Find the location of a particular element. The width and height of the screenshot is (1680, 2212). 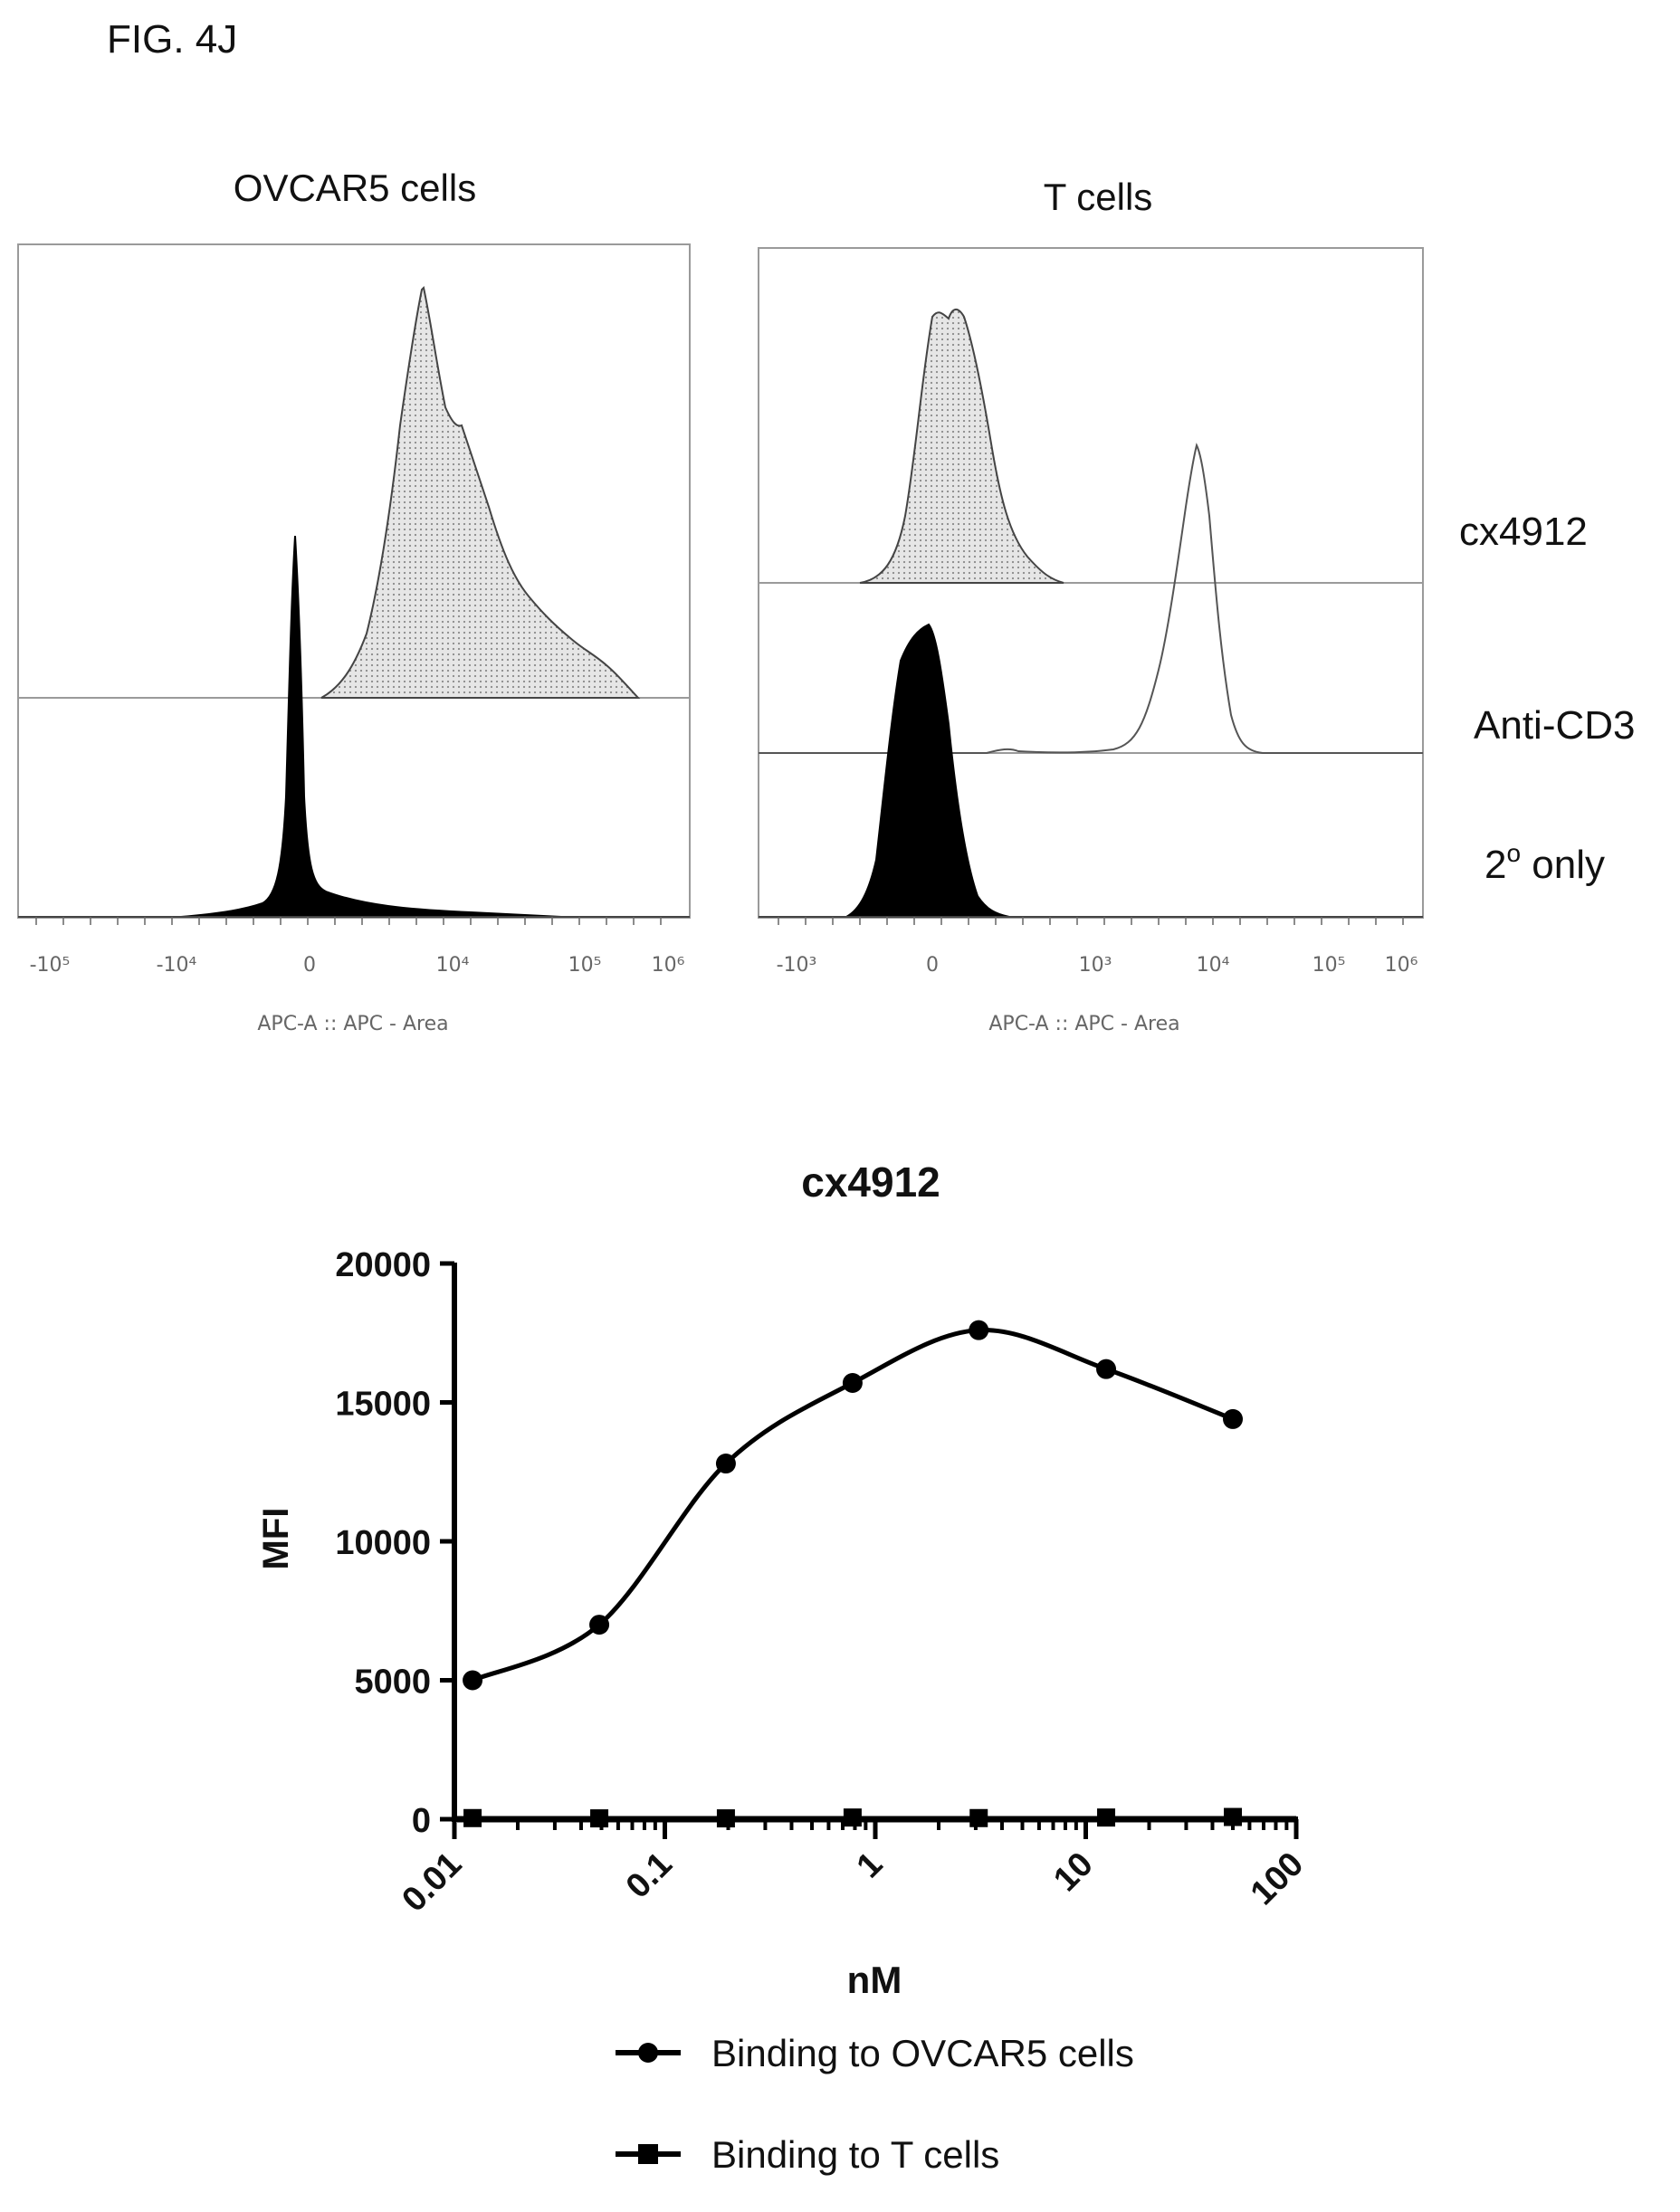

flow-panel-1-tick-3: 10⁴ is located at coordinates (453, 965).